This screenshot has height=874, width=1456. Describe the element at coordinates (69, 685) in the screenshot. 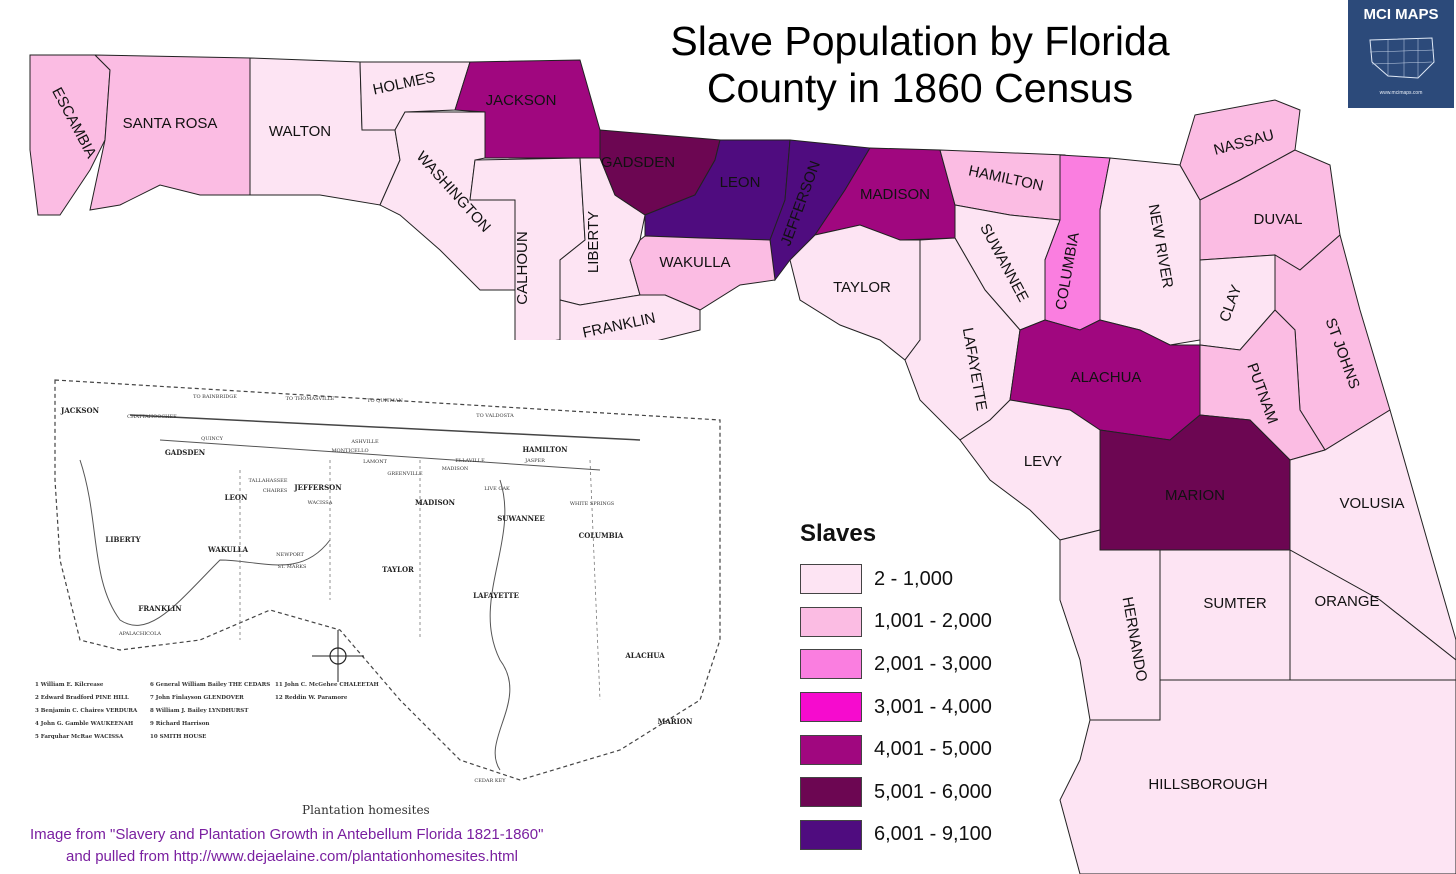

I see `inset-legend-item: 1 William E. Kilcrease` at that location.